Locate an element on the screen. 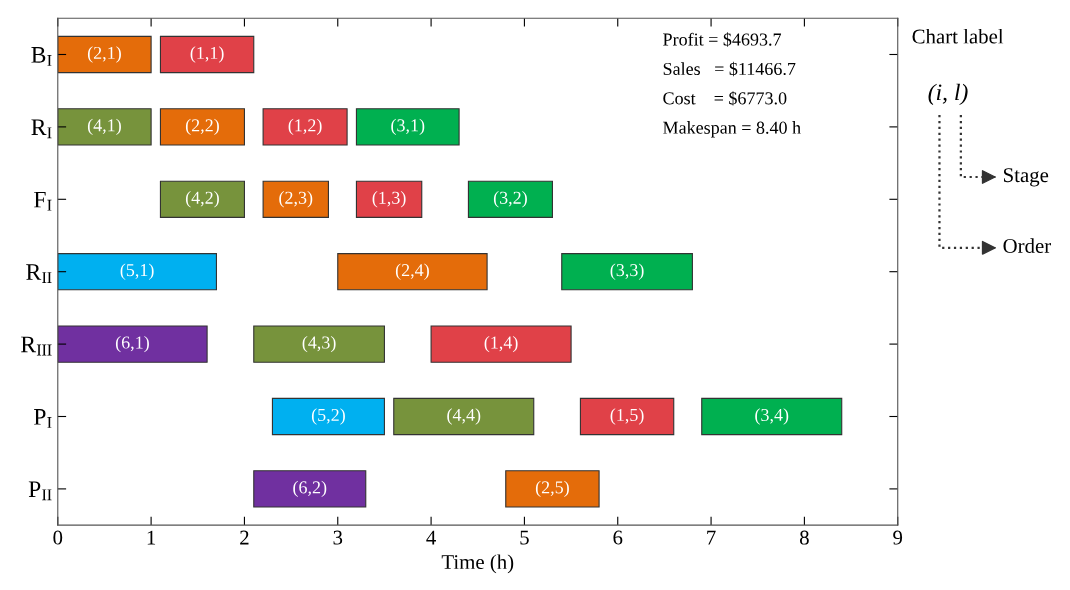  y-tick-label: F$_{I}$ is located at coordinates (43, 201).